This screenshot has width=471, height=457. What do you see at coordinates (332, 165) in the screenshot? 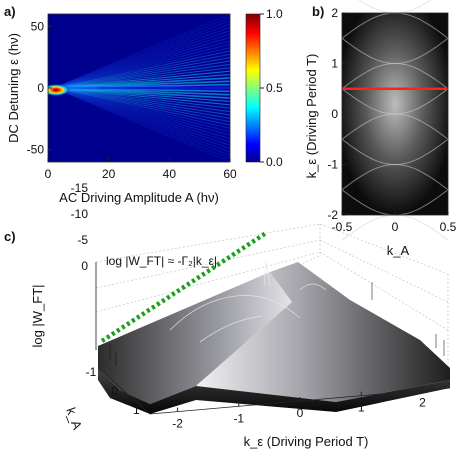
I see `heatmap-b-ytick-label: -1` at bounding box center [332, 165].